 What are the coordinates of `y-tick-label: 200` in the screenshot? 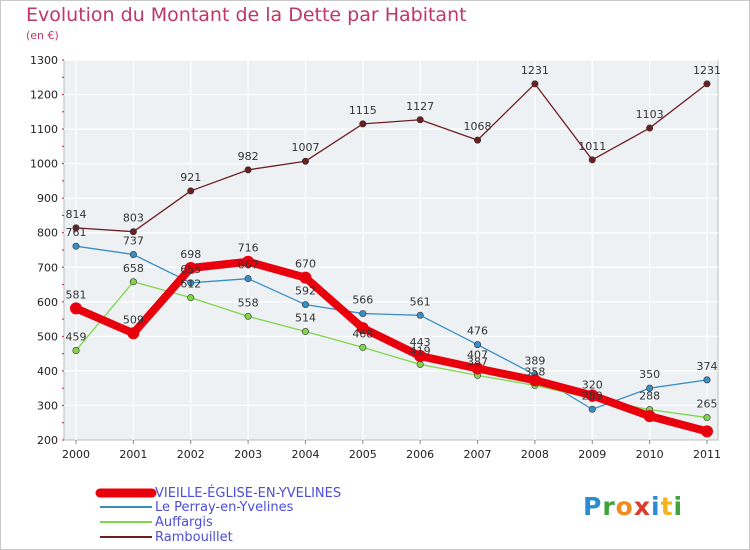 It's located at (47, 440).